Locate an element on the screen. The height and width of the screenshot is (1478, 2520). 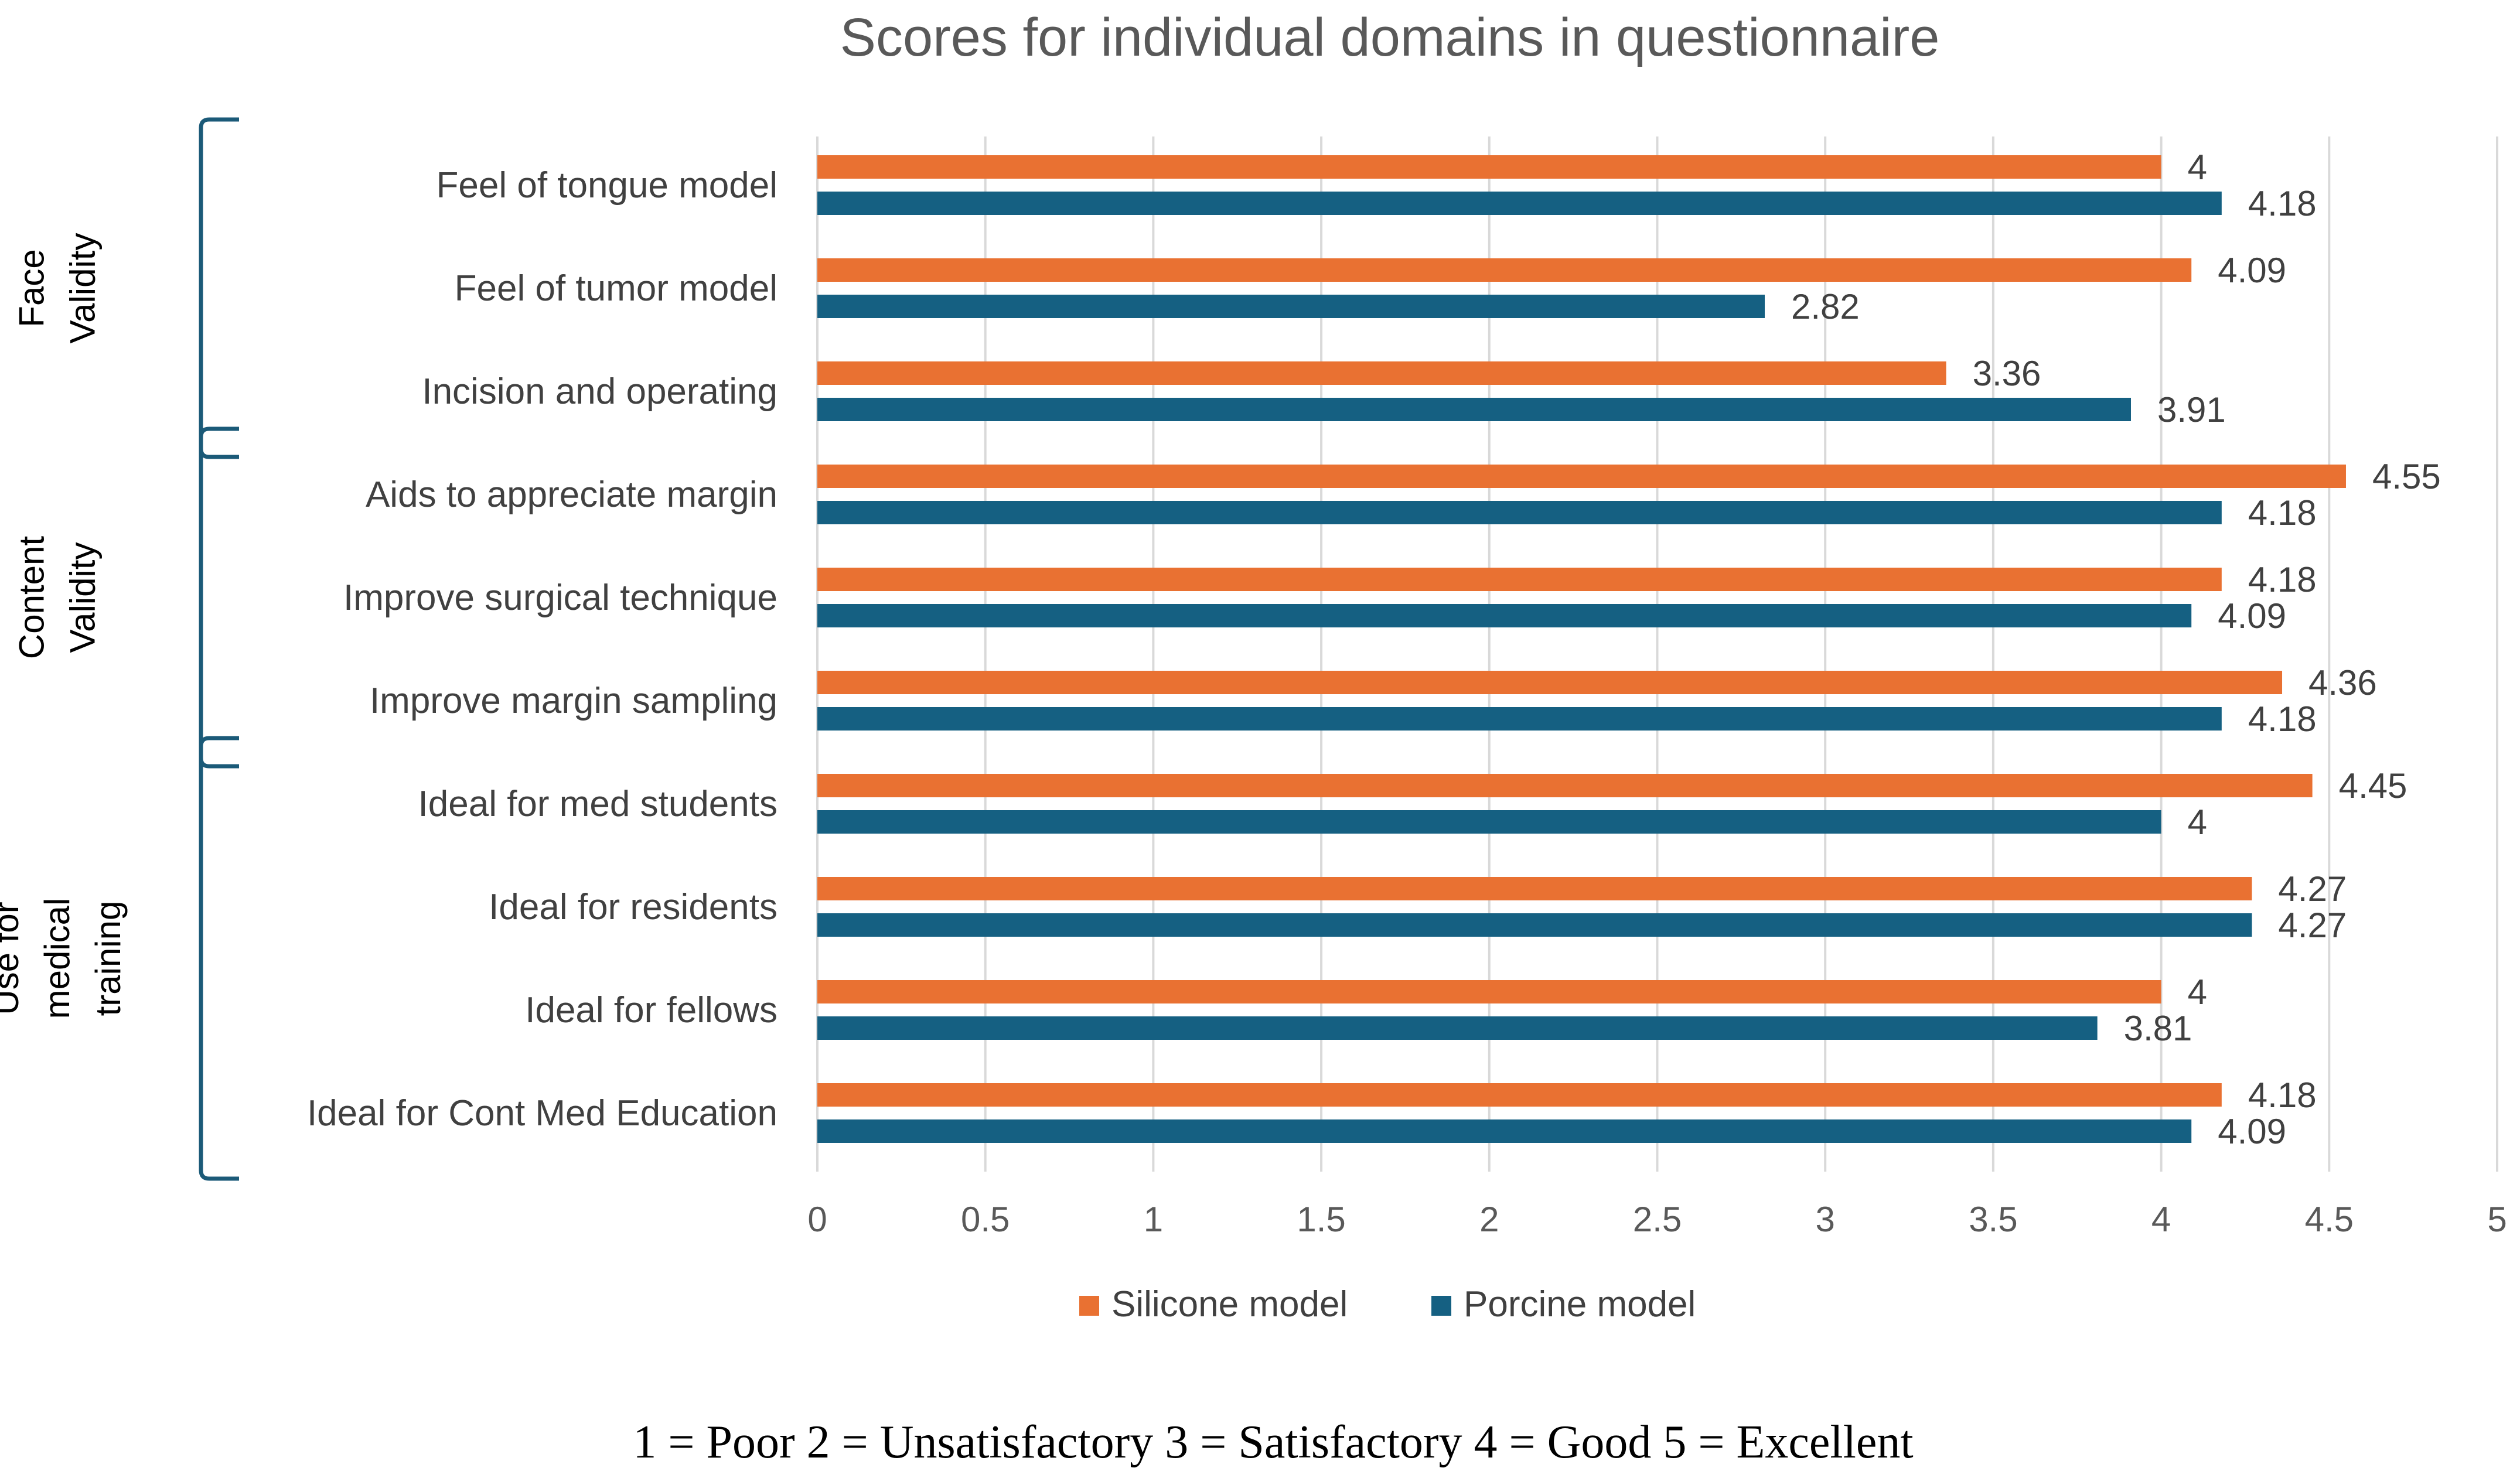
category-label: Feel of tumor model is located at coordinates (616, 288).